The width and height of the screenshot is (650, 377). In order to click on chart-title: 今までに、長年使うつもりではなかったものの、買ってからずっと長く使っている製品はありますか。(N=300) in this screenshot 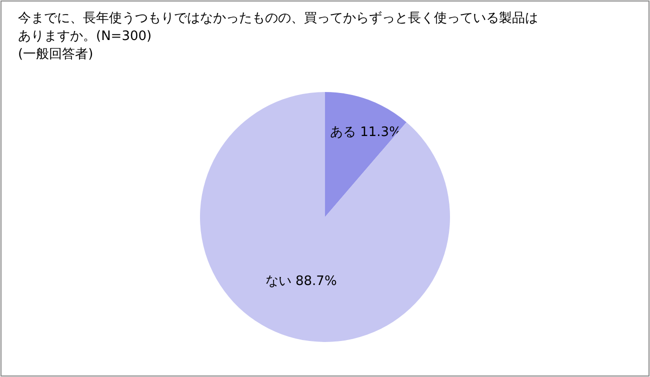, I will do `click(278, 27)`.